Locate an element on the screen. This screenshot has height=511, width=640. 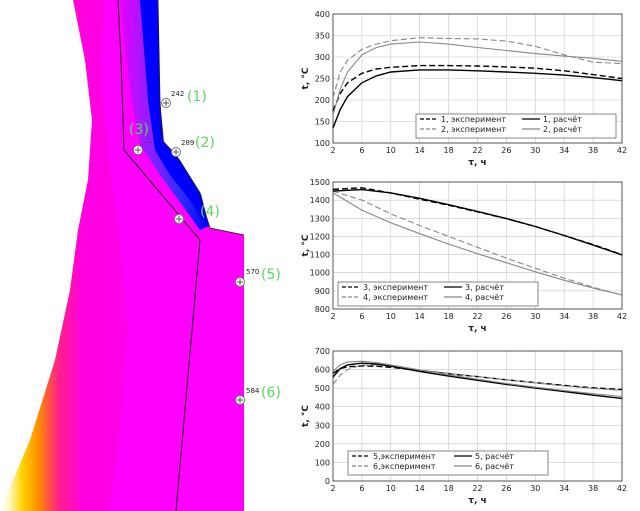
legend-label: 4, расчёт is located at coordinates (484, 297).